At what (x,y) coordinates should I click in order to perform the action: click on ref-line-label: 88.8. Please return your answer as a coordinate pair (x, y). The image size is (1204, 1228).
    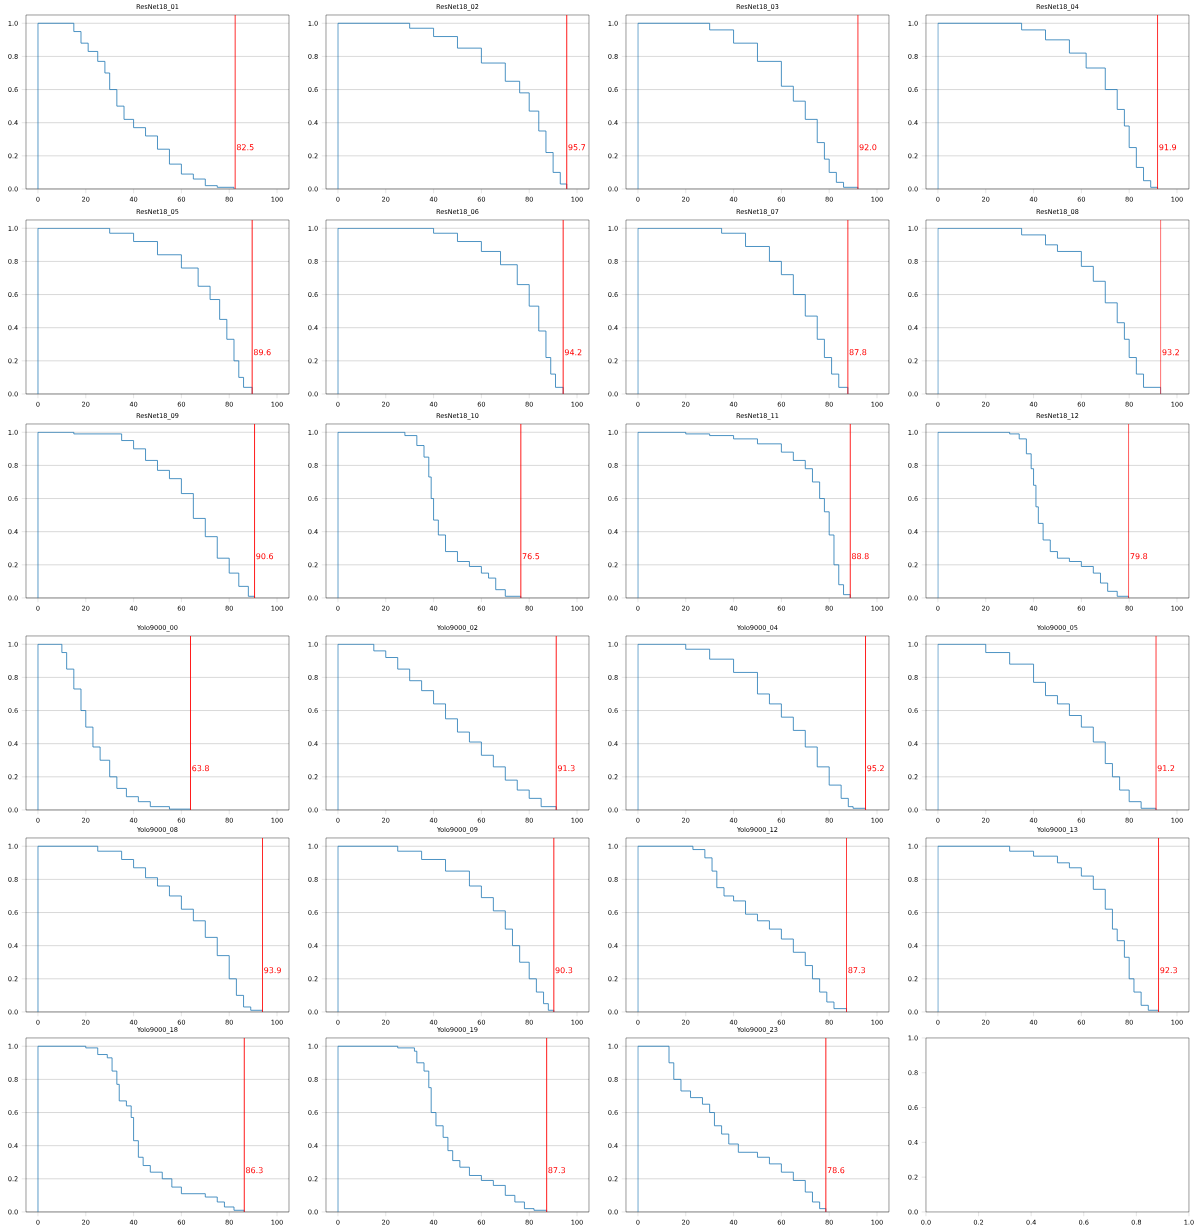
    Looking at the image, I should click on (860, 556).